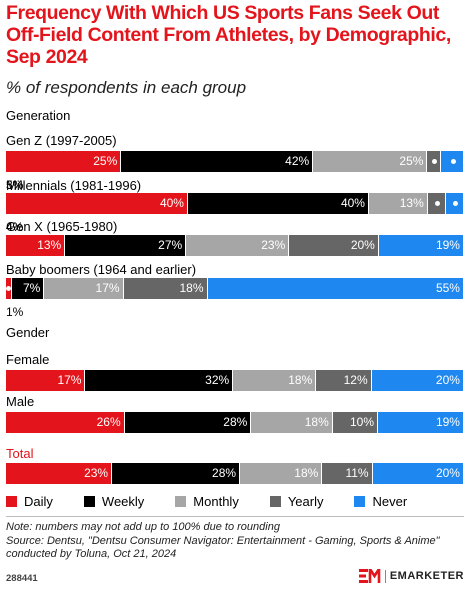  Describe the element at coordinates (397, 203) in the screenshot. I see `bar-segment-monthly: 13%` at that location.